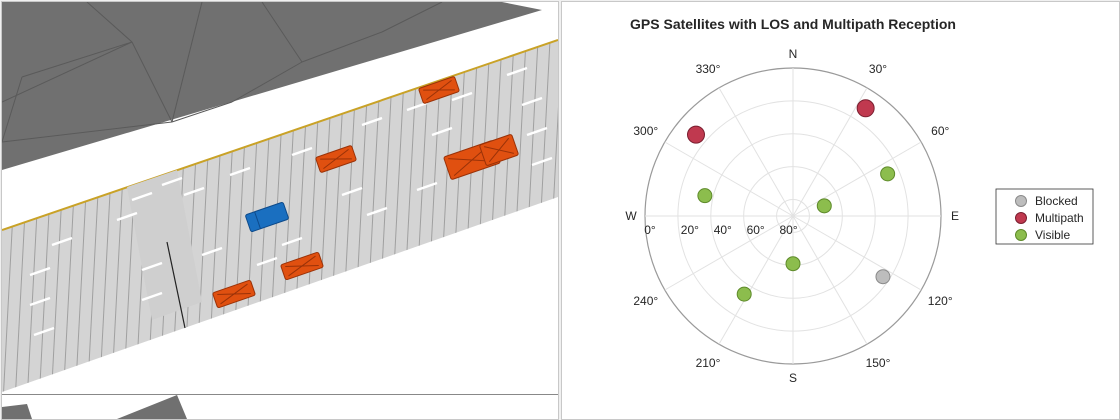 Image resolution: width=1120 pixels, height=420 pixels. What do you see at coordinates (793, 54) in the screenshot?
I see `compass-label-N: N` at bounding box center [793, 54].